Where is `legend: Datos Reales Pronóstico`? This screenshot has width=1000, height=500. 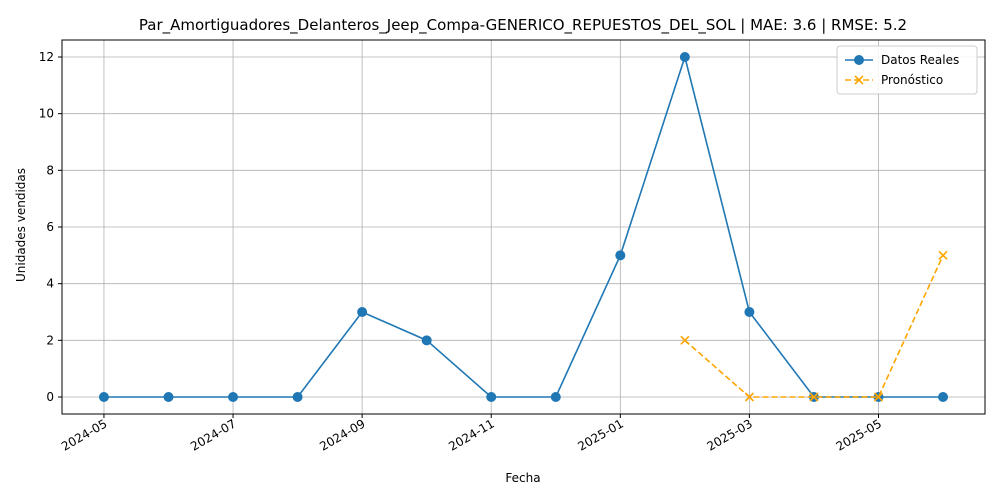
legend: Datos Reales Pronóstico is located at coordinates (907, 70).